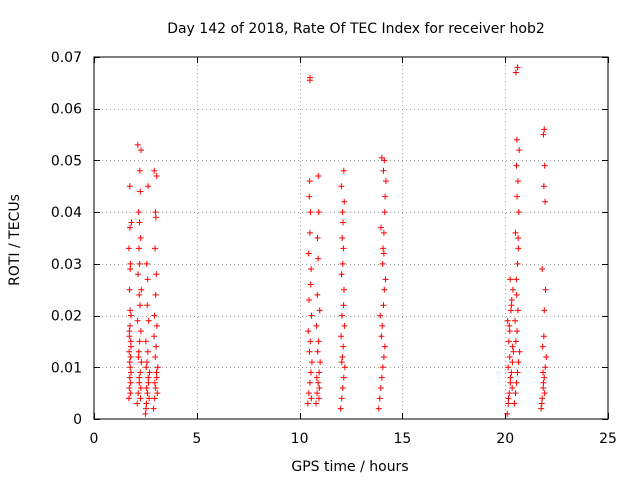 The image size is (640, 480). I want to click on x-tick-label: 0, so click(94, 439).